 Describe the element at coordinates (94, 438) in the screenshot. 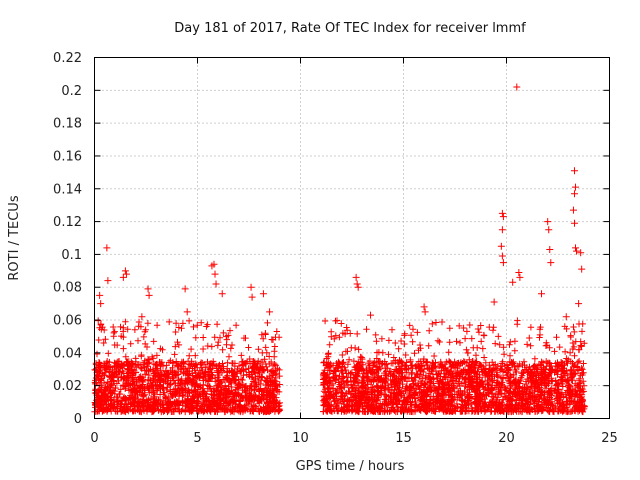

I see `x-tick-label: 0` at that location.